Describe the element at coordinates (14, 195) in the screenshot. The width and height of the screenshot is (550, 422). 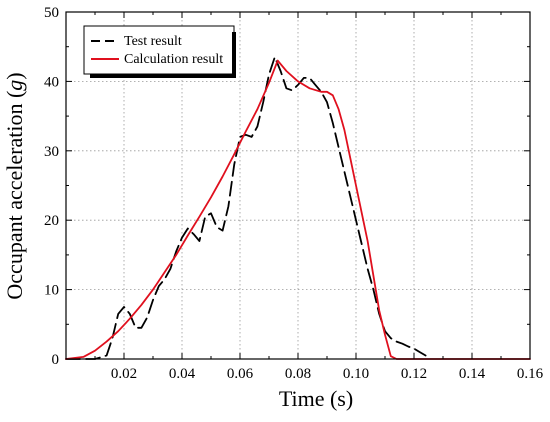
I see `y-axis-title-main: Occupant acceleration (` at that location.